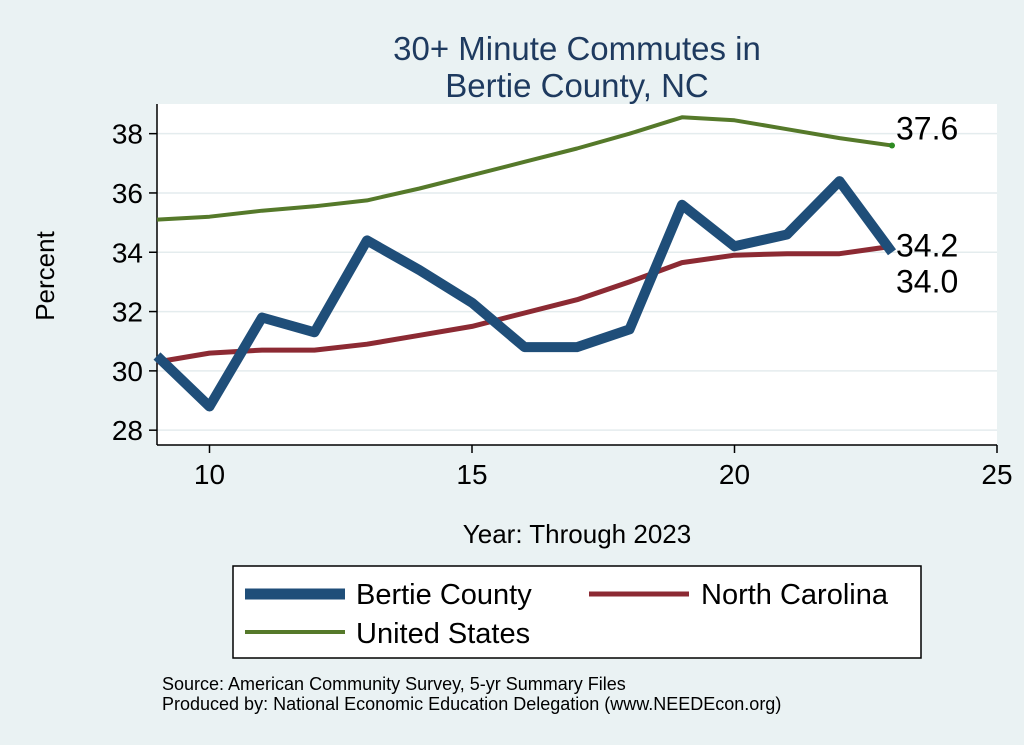 This screenshot has height=745, width=1024. Describe the element at coordinates (127, 134) in the screenshot. I see `y-tick-label-38: 38` at that location.